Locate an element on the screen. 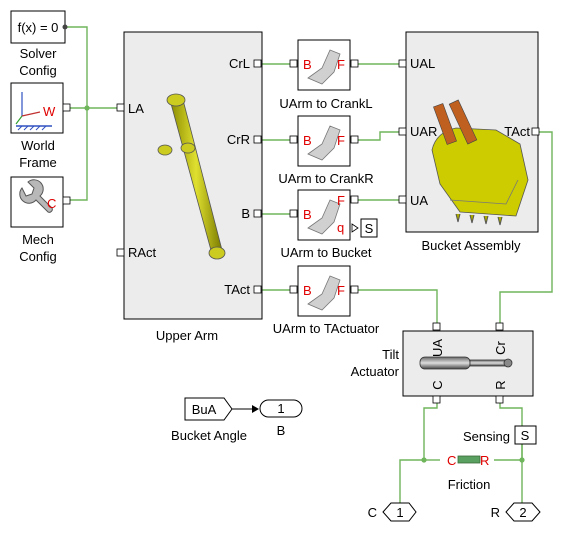  mech-config-letter: C is located at coordinates (51, 203).